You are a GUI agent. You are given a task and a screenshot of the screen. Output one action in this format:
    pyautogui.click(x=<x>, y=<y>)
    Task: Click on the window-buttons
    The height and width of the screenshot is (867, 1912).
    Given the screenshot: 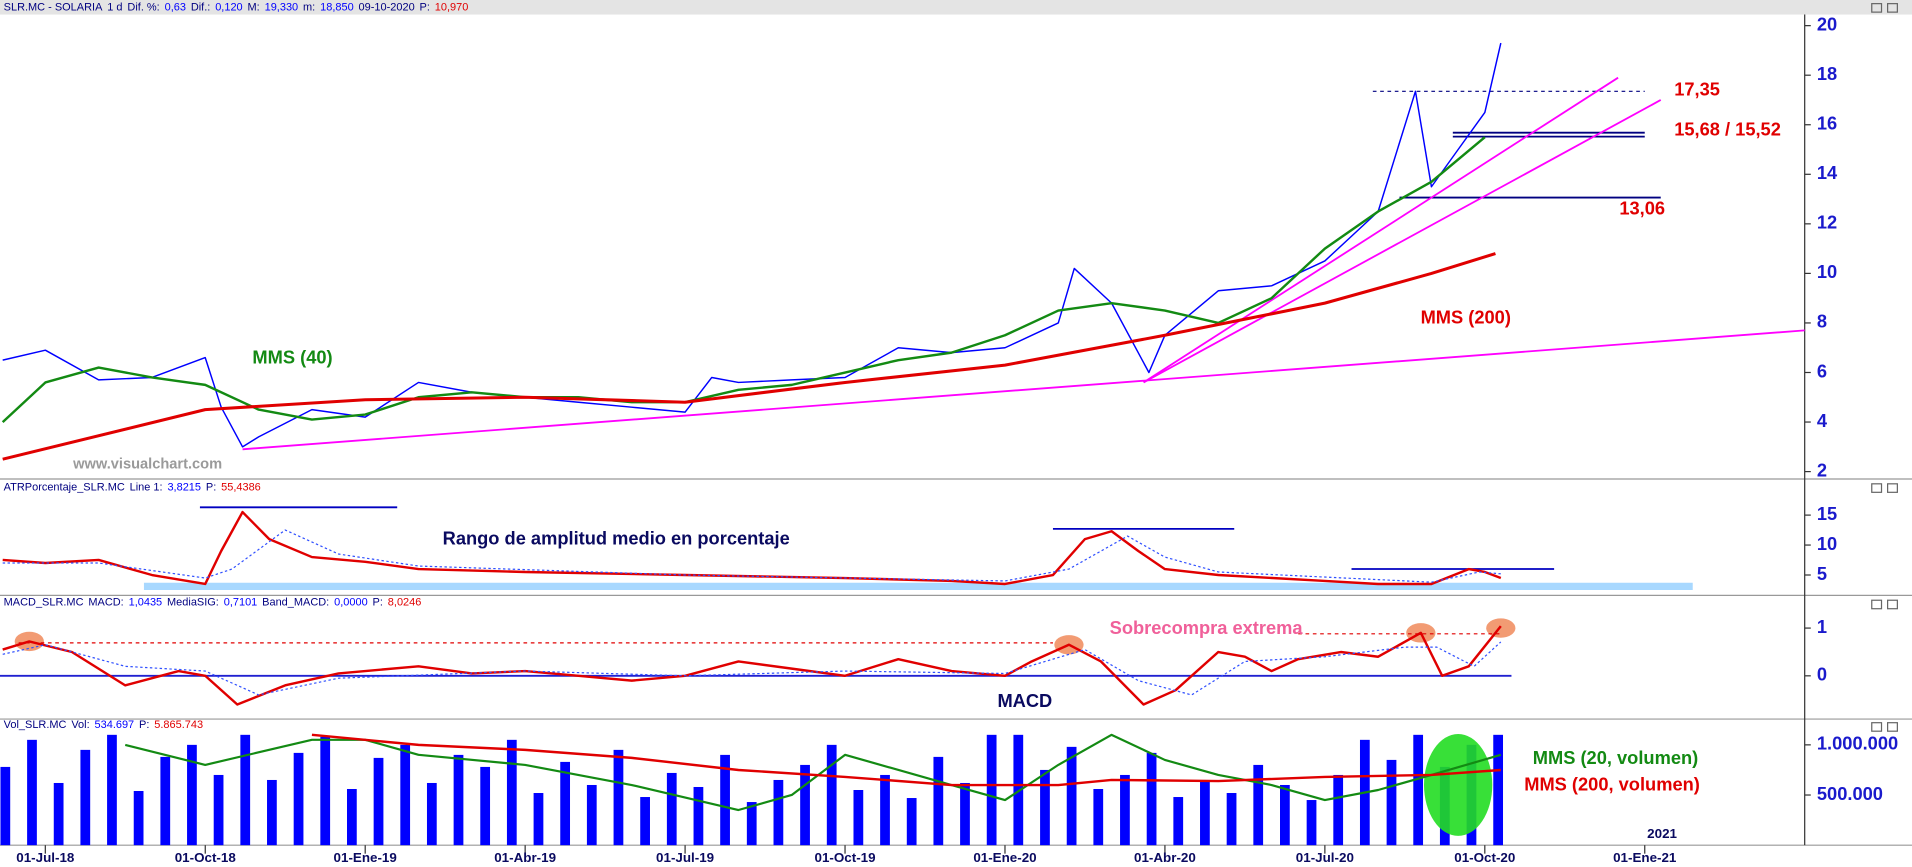 What is the action you would take?
    pyautogui.click(x=1884, y=367)
    